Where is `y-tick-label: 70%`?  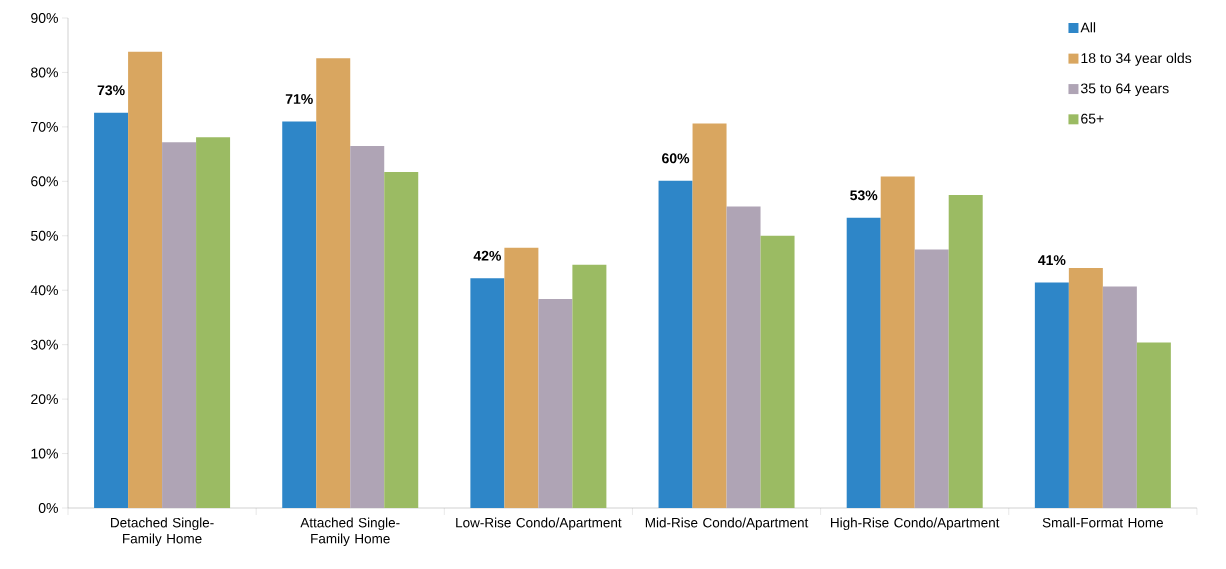 y-tick-label: 70% is located at coordinates (44, 126).